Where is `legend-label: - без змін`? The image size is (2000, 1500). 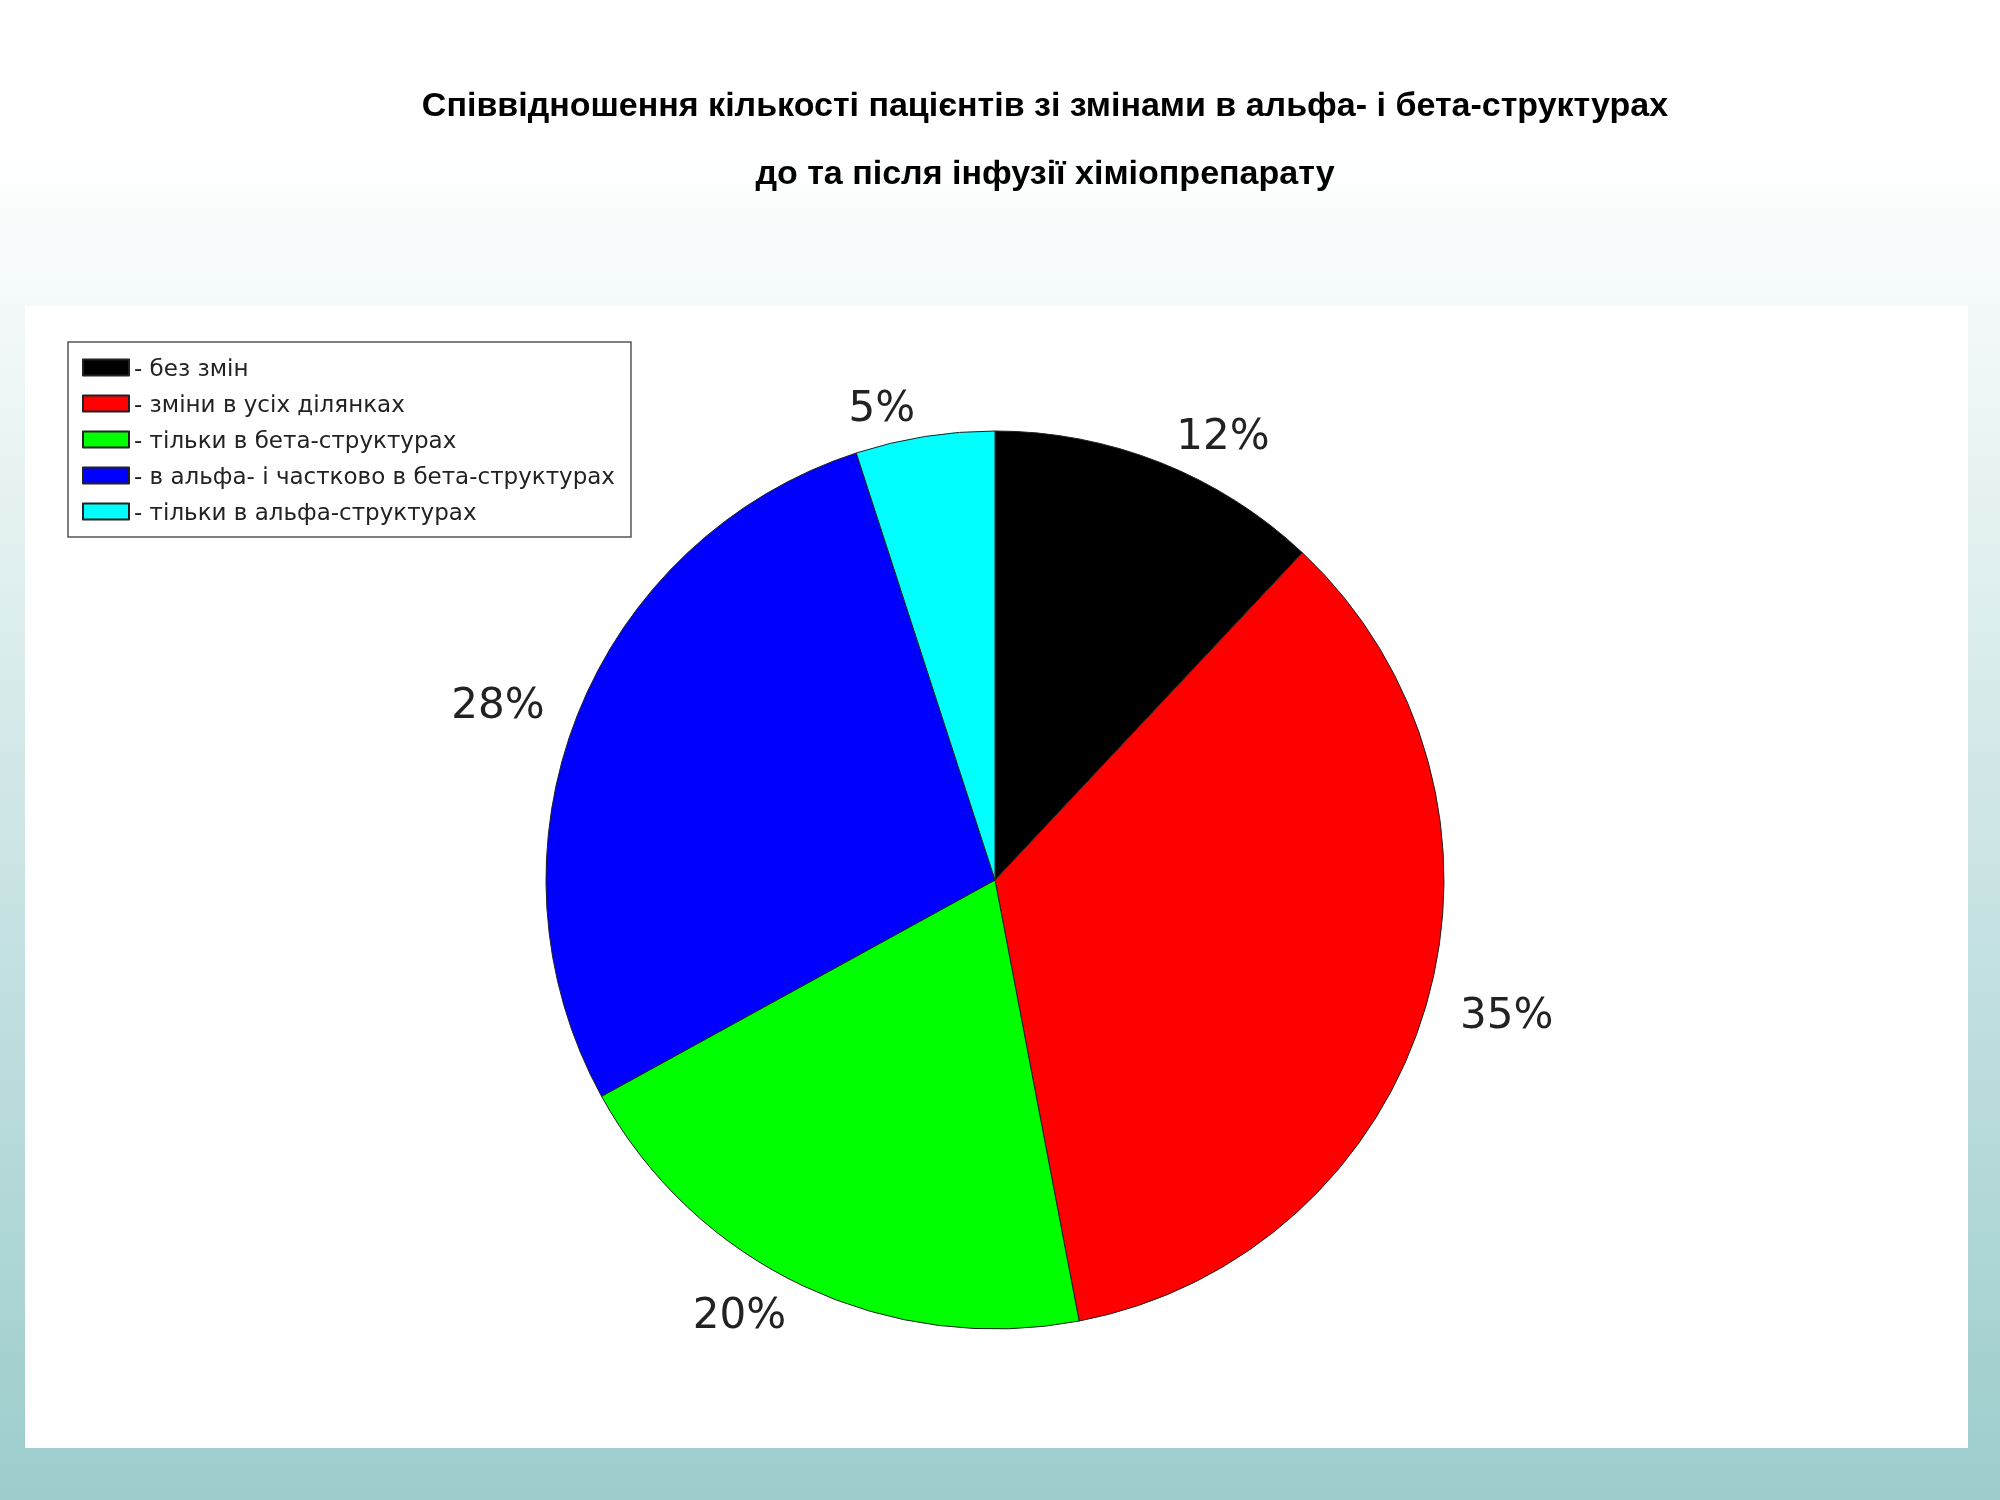
legend-label: - без змін is located at coordinates (191, 367).